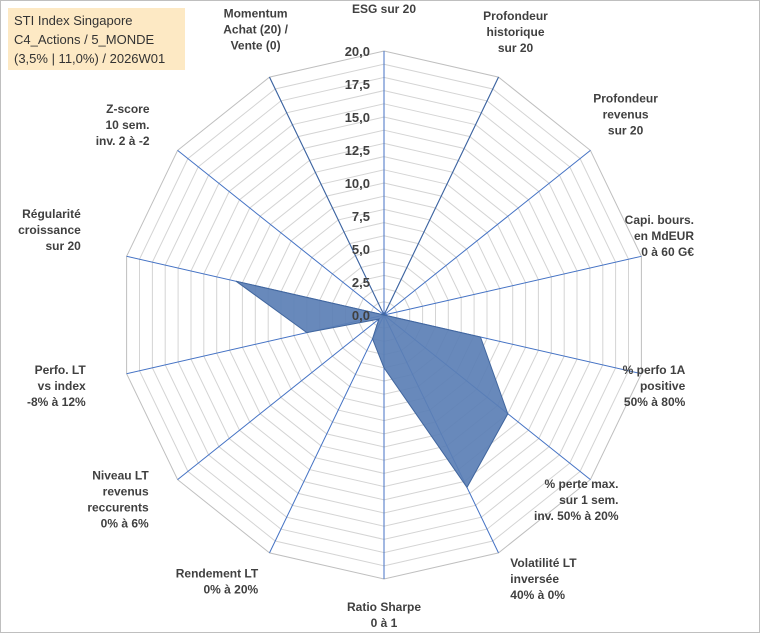 This screenshot has height=633, width=760. I want to click on r-tick-label: 10,0, so click(357, 183).